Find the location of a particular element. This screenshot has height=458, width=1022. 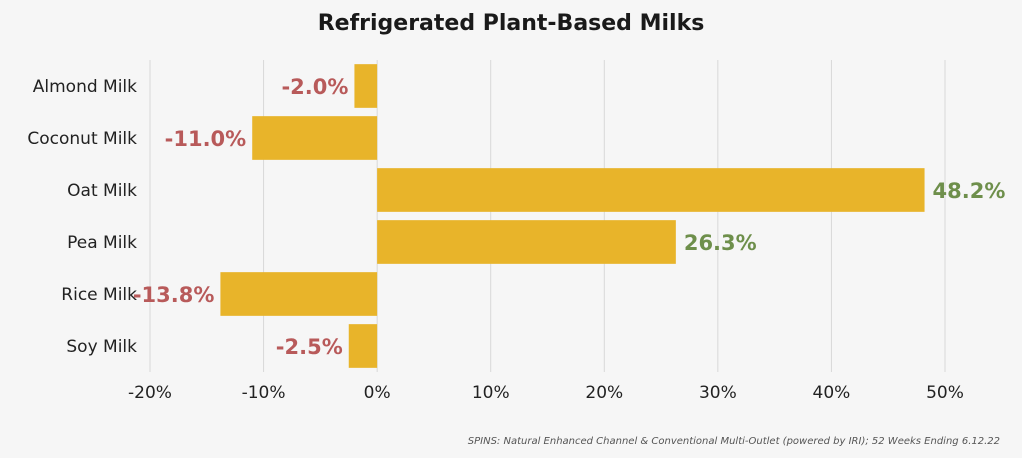

bar-almond-milk is located at coordinates (366, 86).